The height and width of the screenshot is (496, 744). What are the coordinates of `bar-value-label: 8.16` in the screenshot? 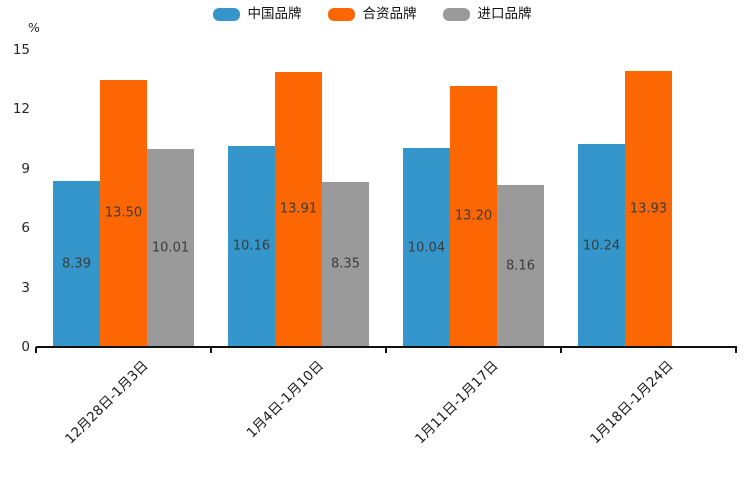 It's located at (520, 266).